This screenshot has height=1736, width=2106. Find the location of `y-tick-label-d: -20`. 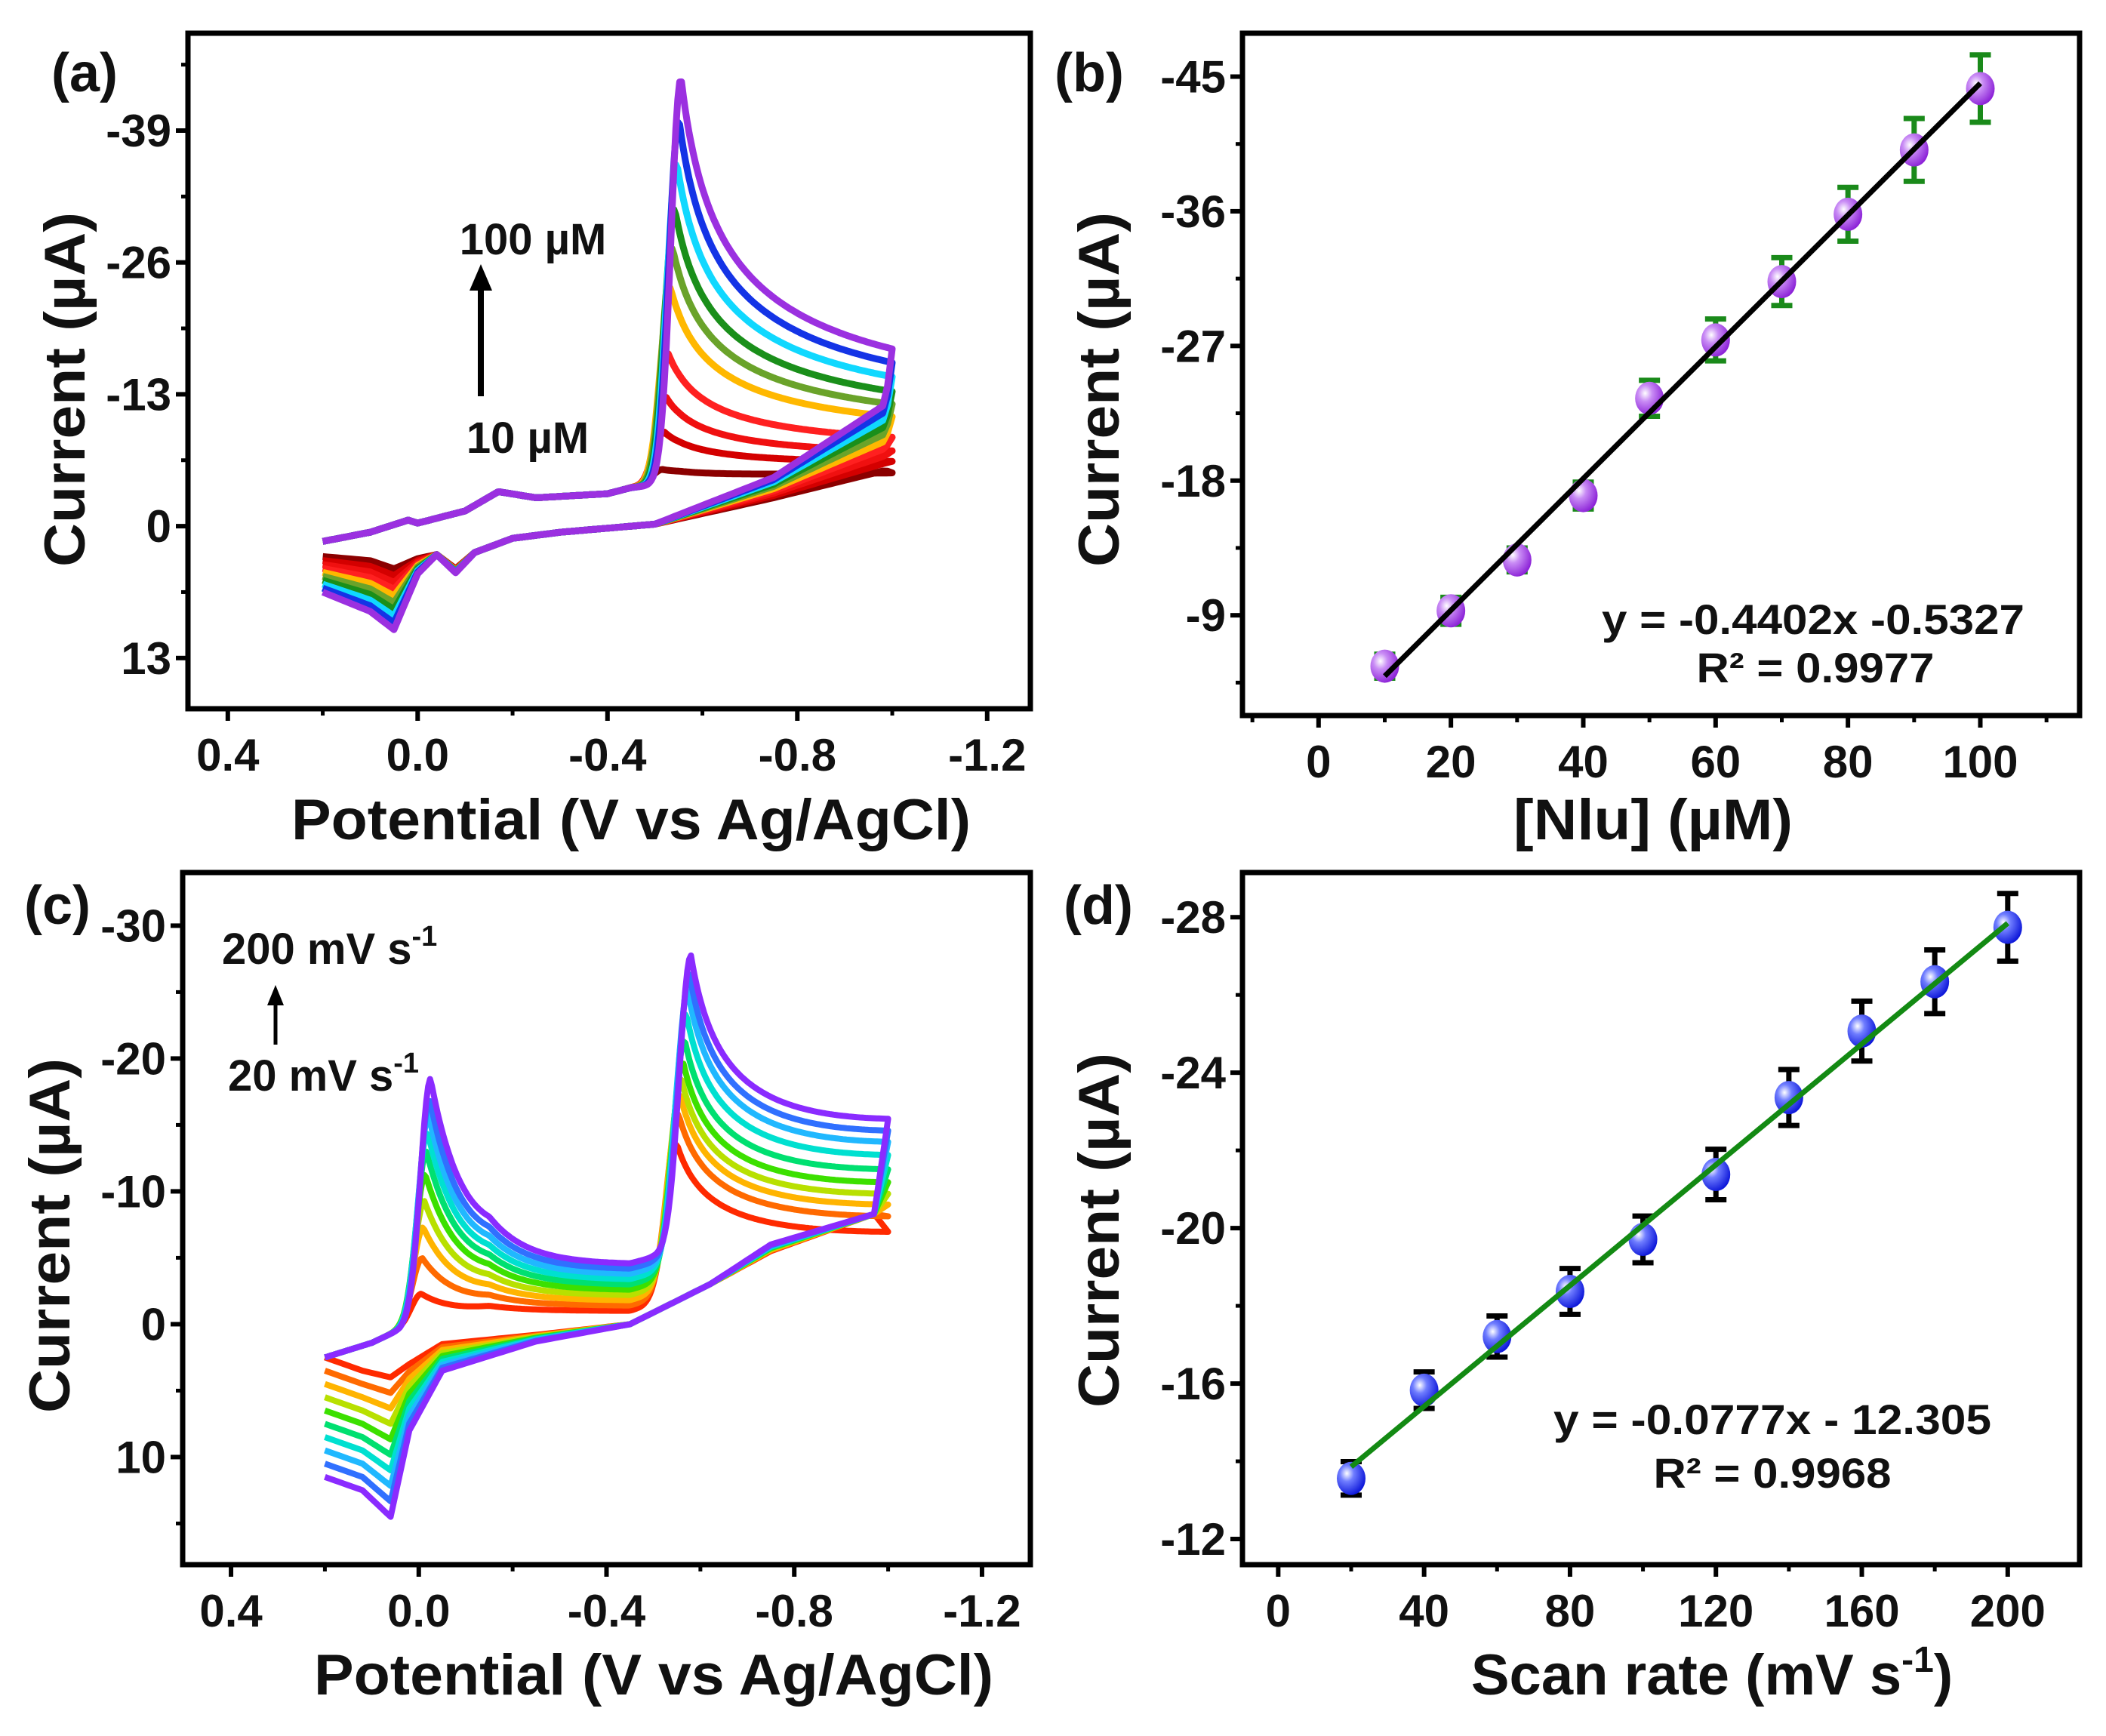

y-tick-label-d: -20 is located at coordinates (1193, 1228).